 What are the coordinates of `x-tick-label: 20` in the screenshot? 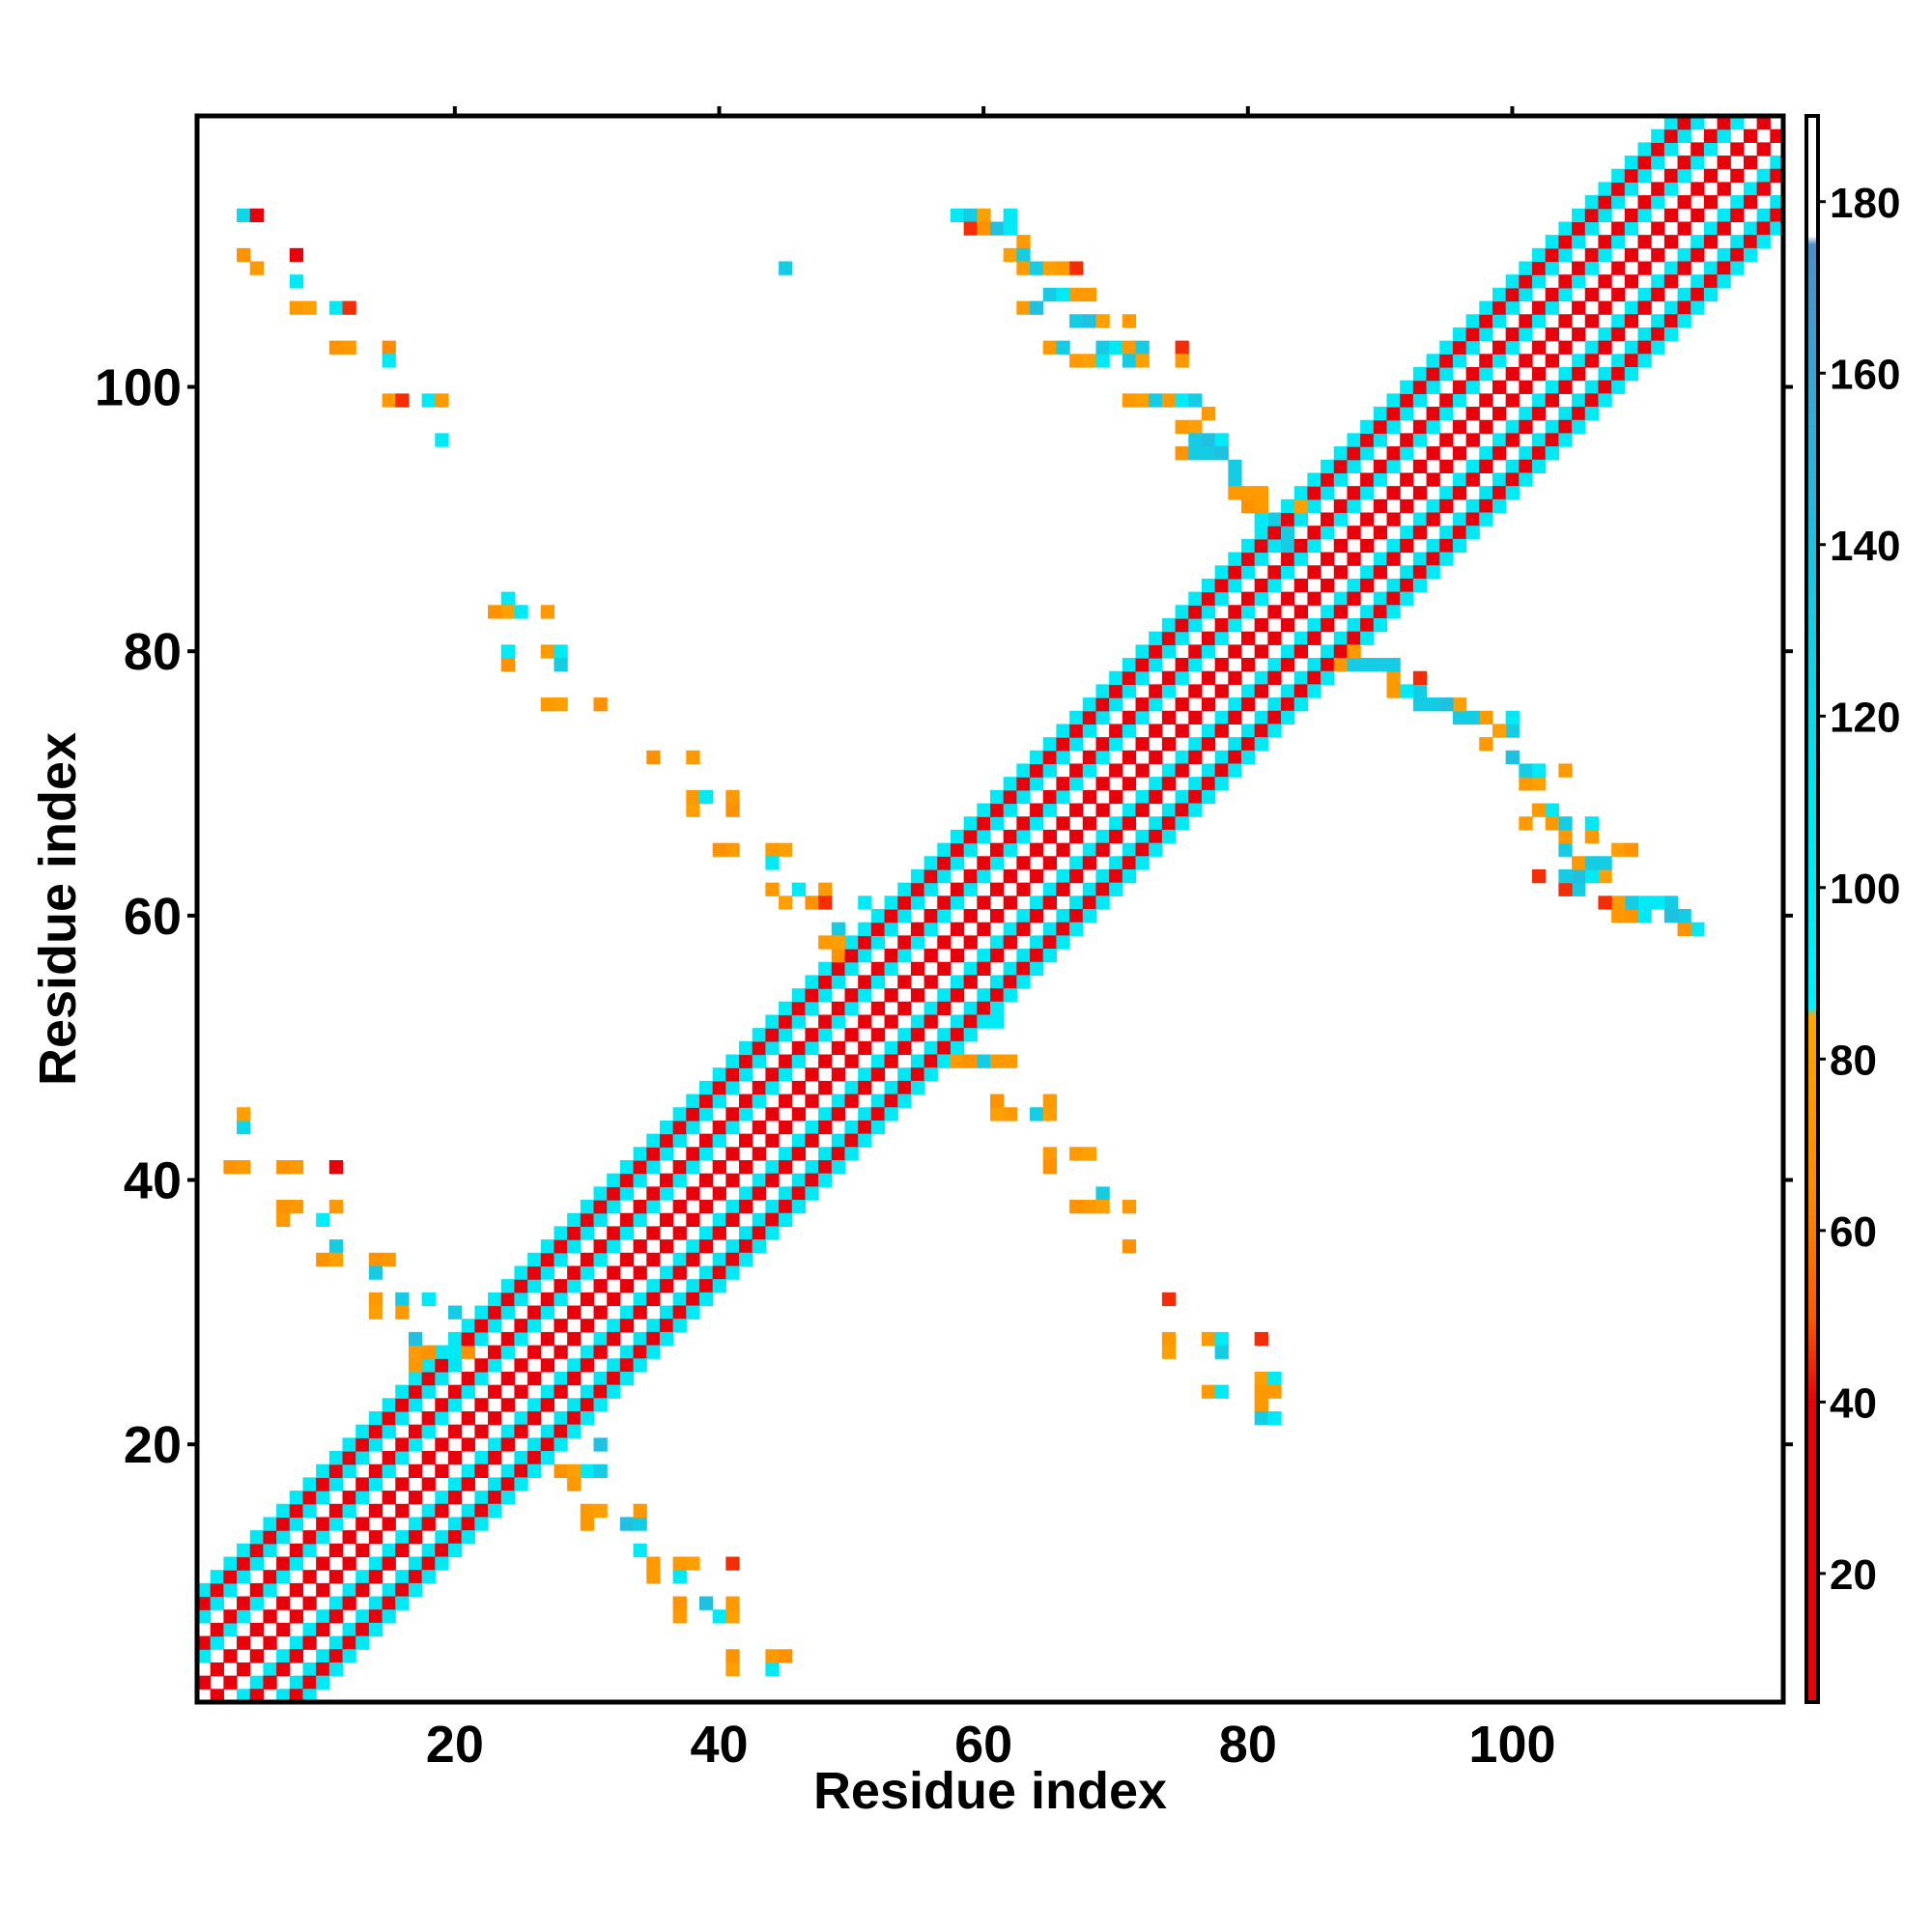 It's located at (455, 1745).